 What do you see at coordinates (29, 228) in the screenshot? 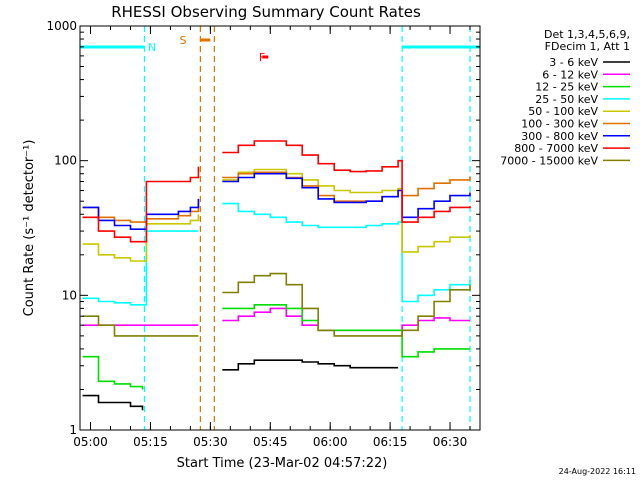
I see `y-axis-label: Count Rate (s⁻¹ detector⁻¹)` at bounding box center [29, 228].